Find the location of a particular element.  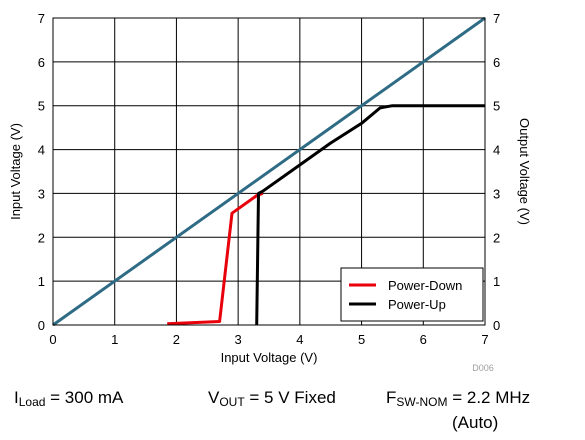

y-tick-label-right: 2 is located at coordinates (496, 237).